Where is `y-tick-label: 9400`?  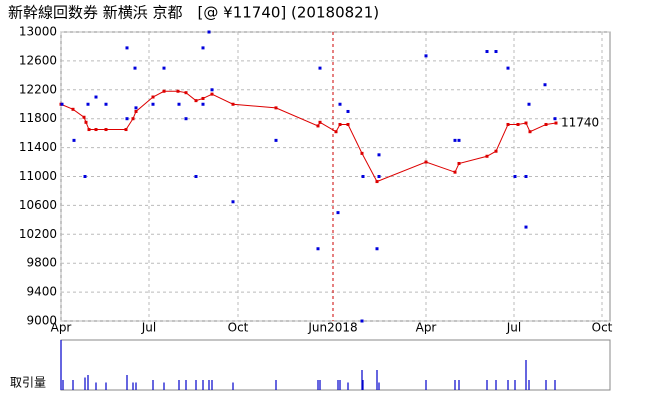
y-tick-label: 9400 is located at coordinates (41, 292).